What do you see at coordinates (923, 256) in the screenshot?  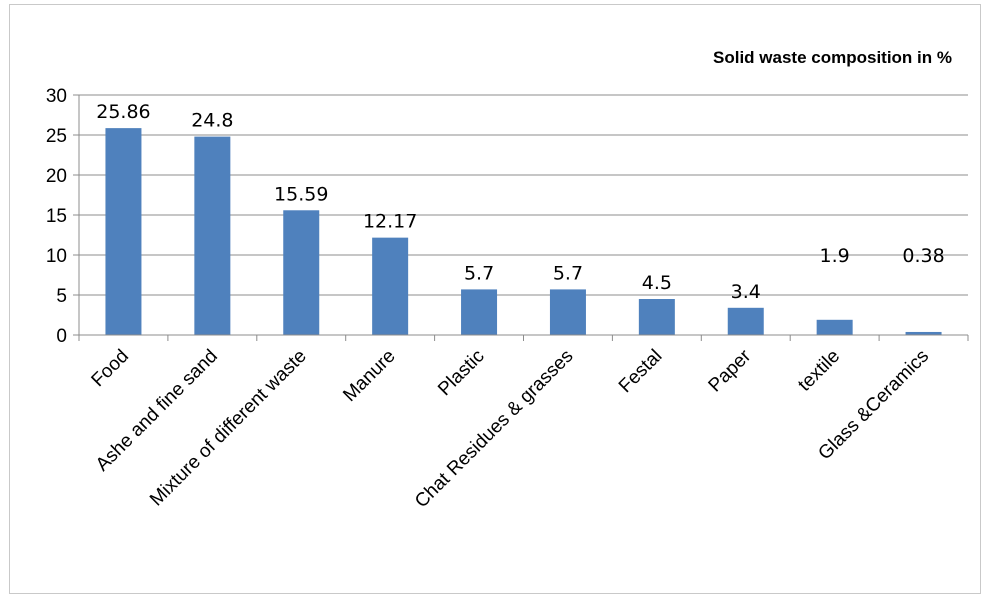 I see `data-label: 0.38` at bounding box center [923, 256].